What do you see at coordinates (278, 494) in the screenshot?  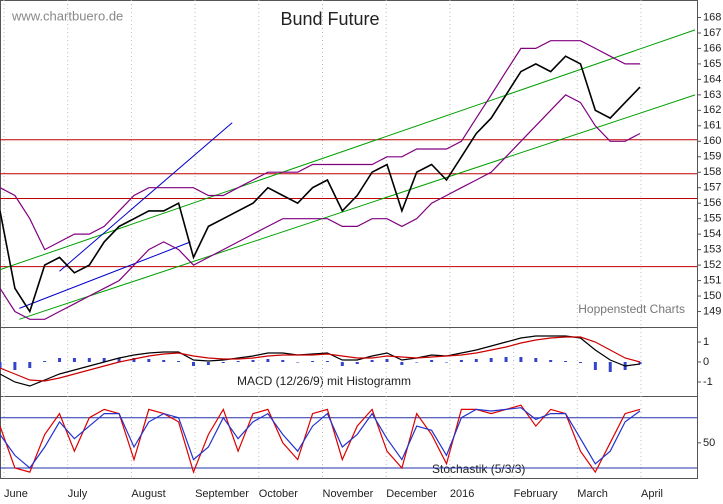 I see `x-tick-label: October` at bounding box center [278, 494].